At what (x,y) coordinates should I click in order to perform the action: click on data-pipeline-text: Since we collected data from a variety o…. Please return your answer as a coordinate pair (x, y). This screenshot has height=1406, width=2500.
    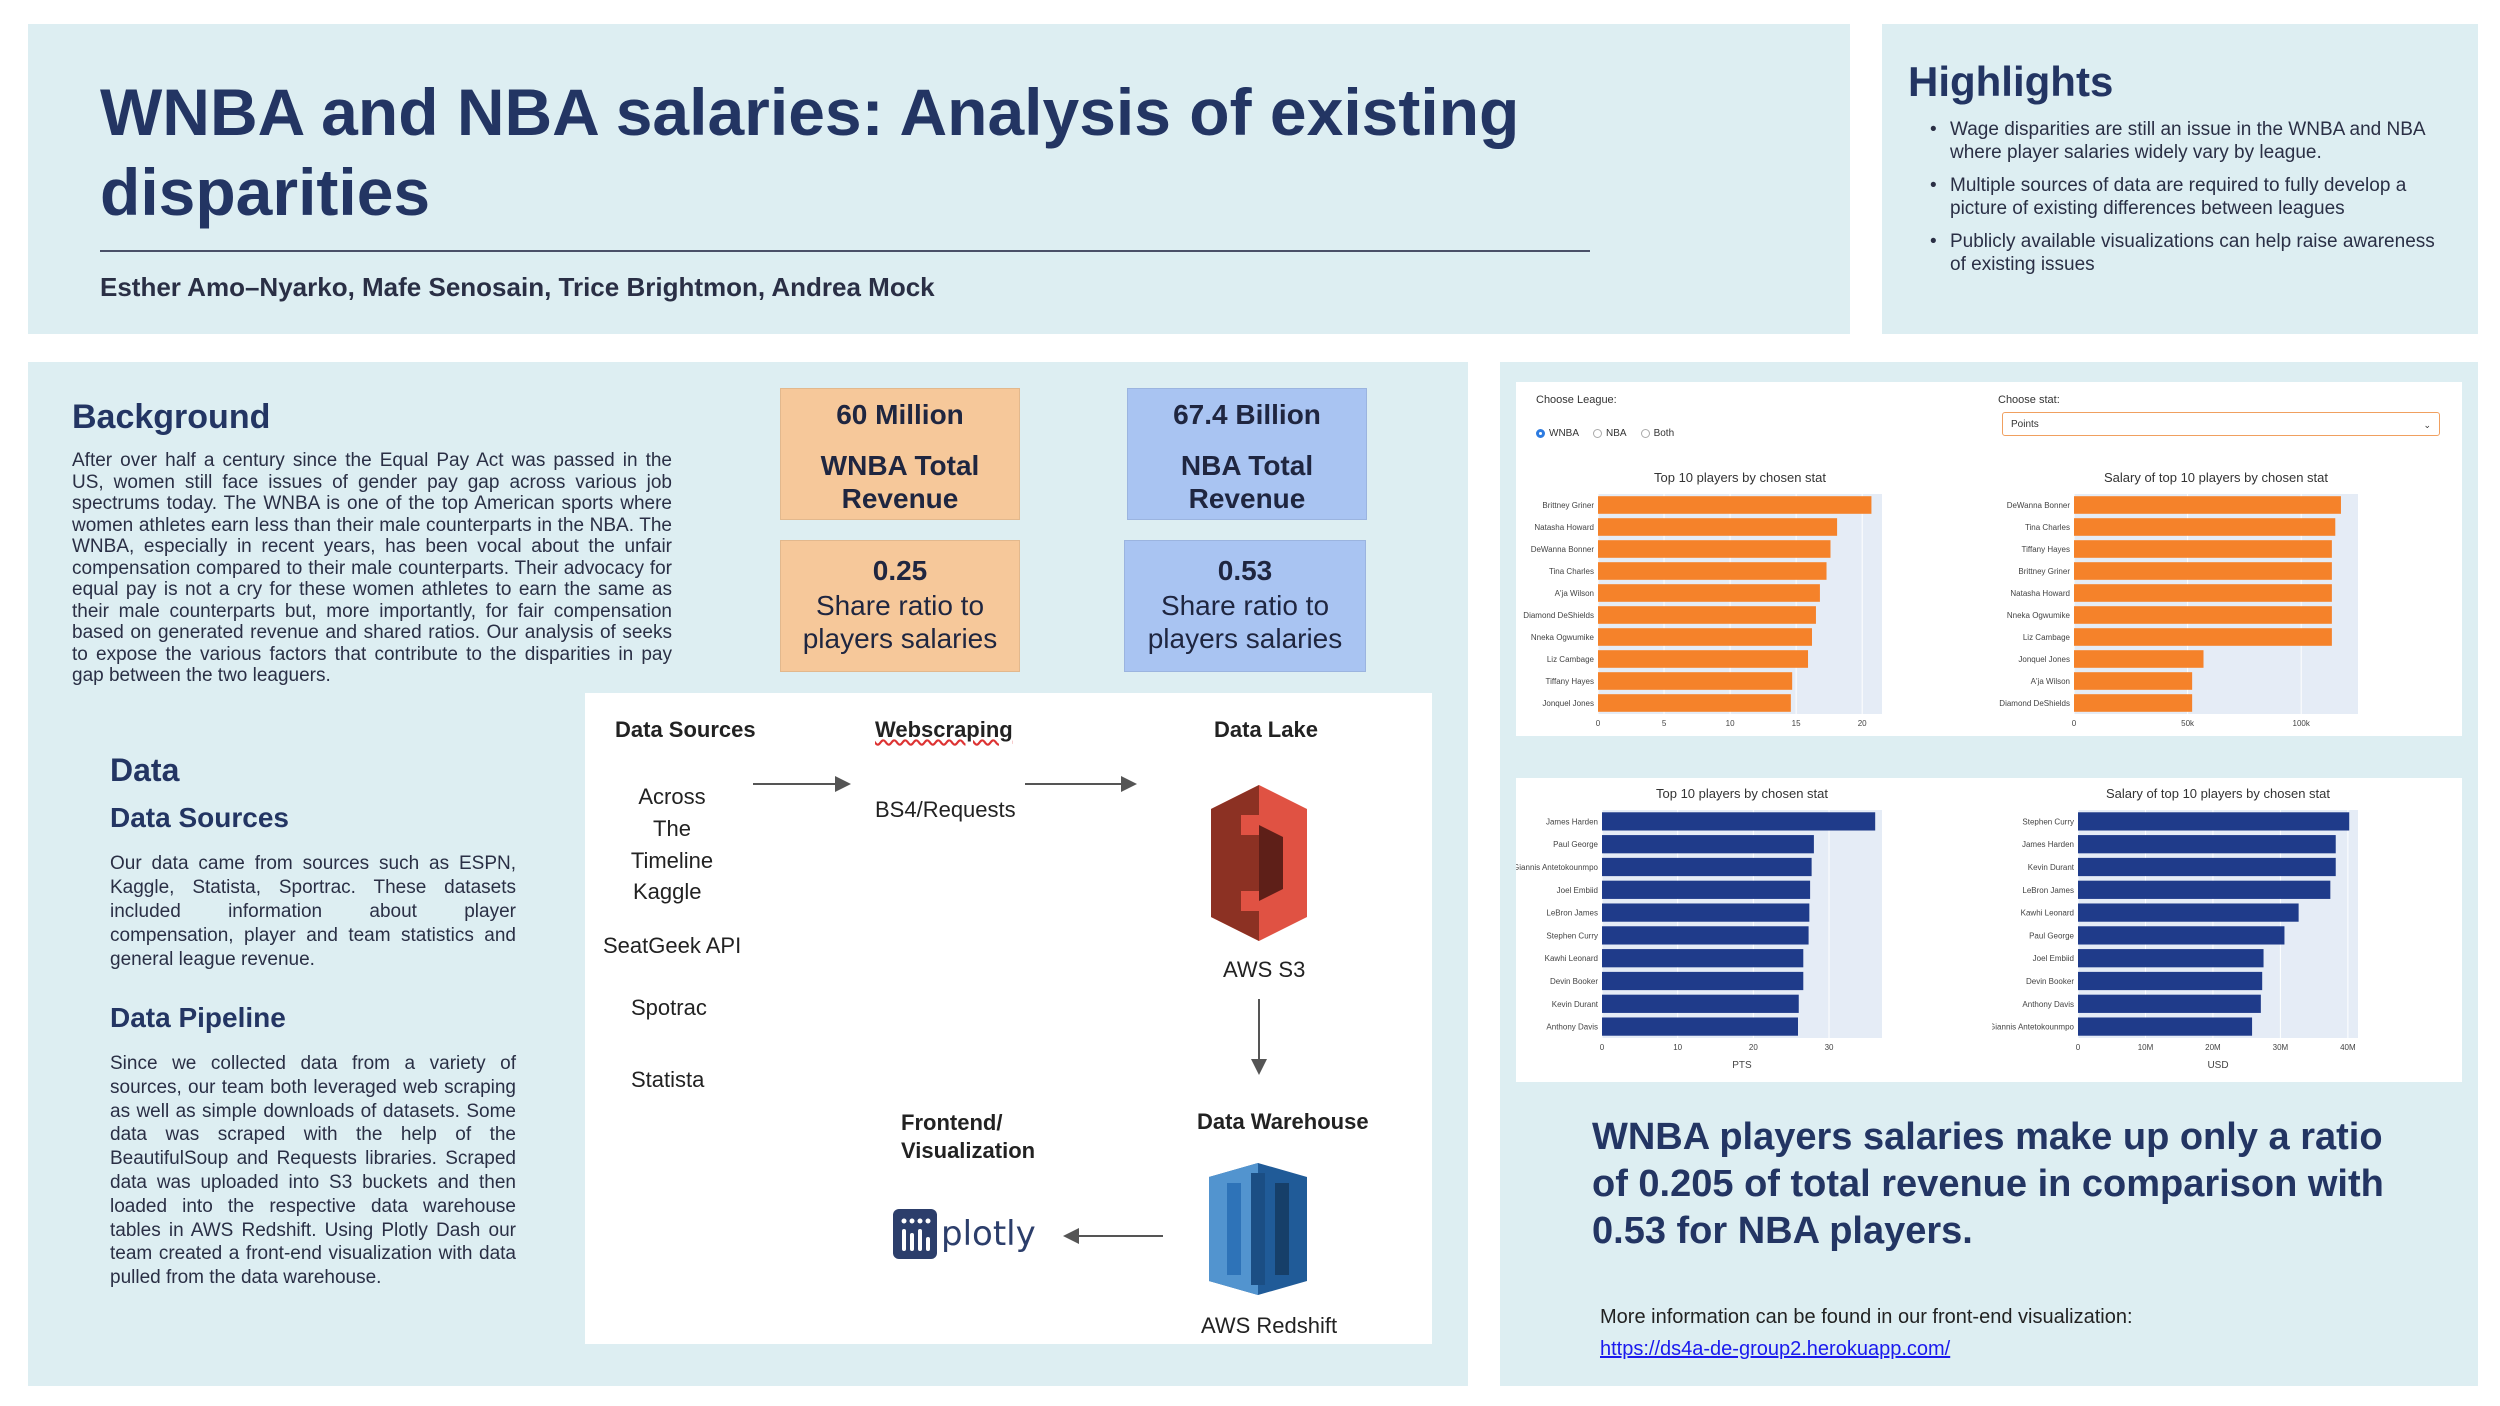
    Looking at the image, I should click on (313, 1171).